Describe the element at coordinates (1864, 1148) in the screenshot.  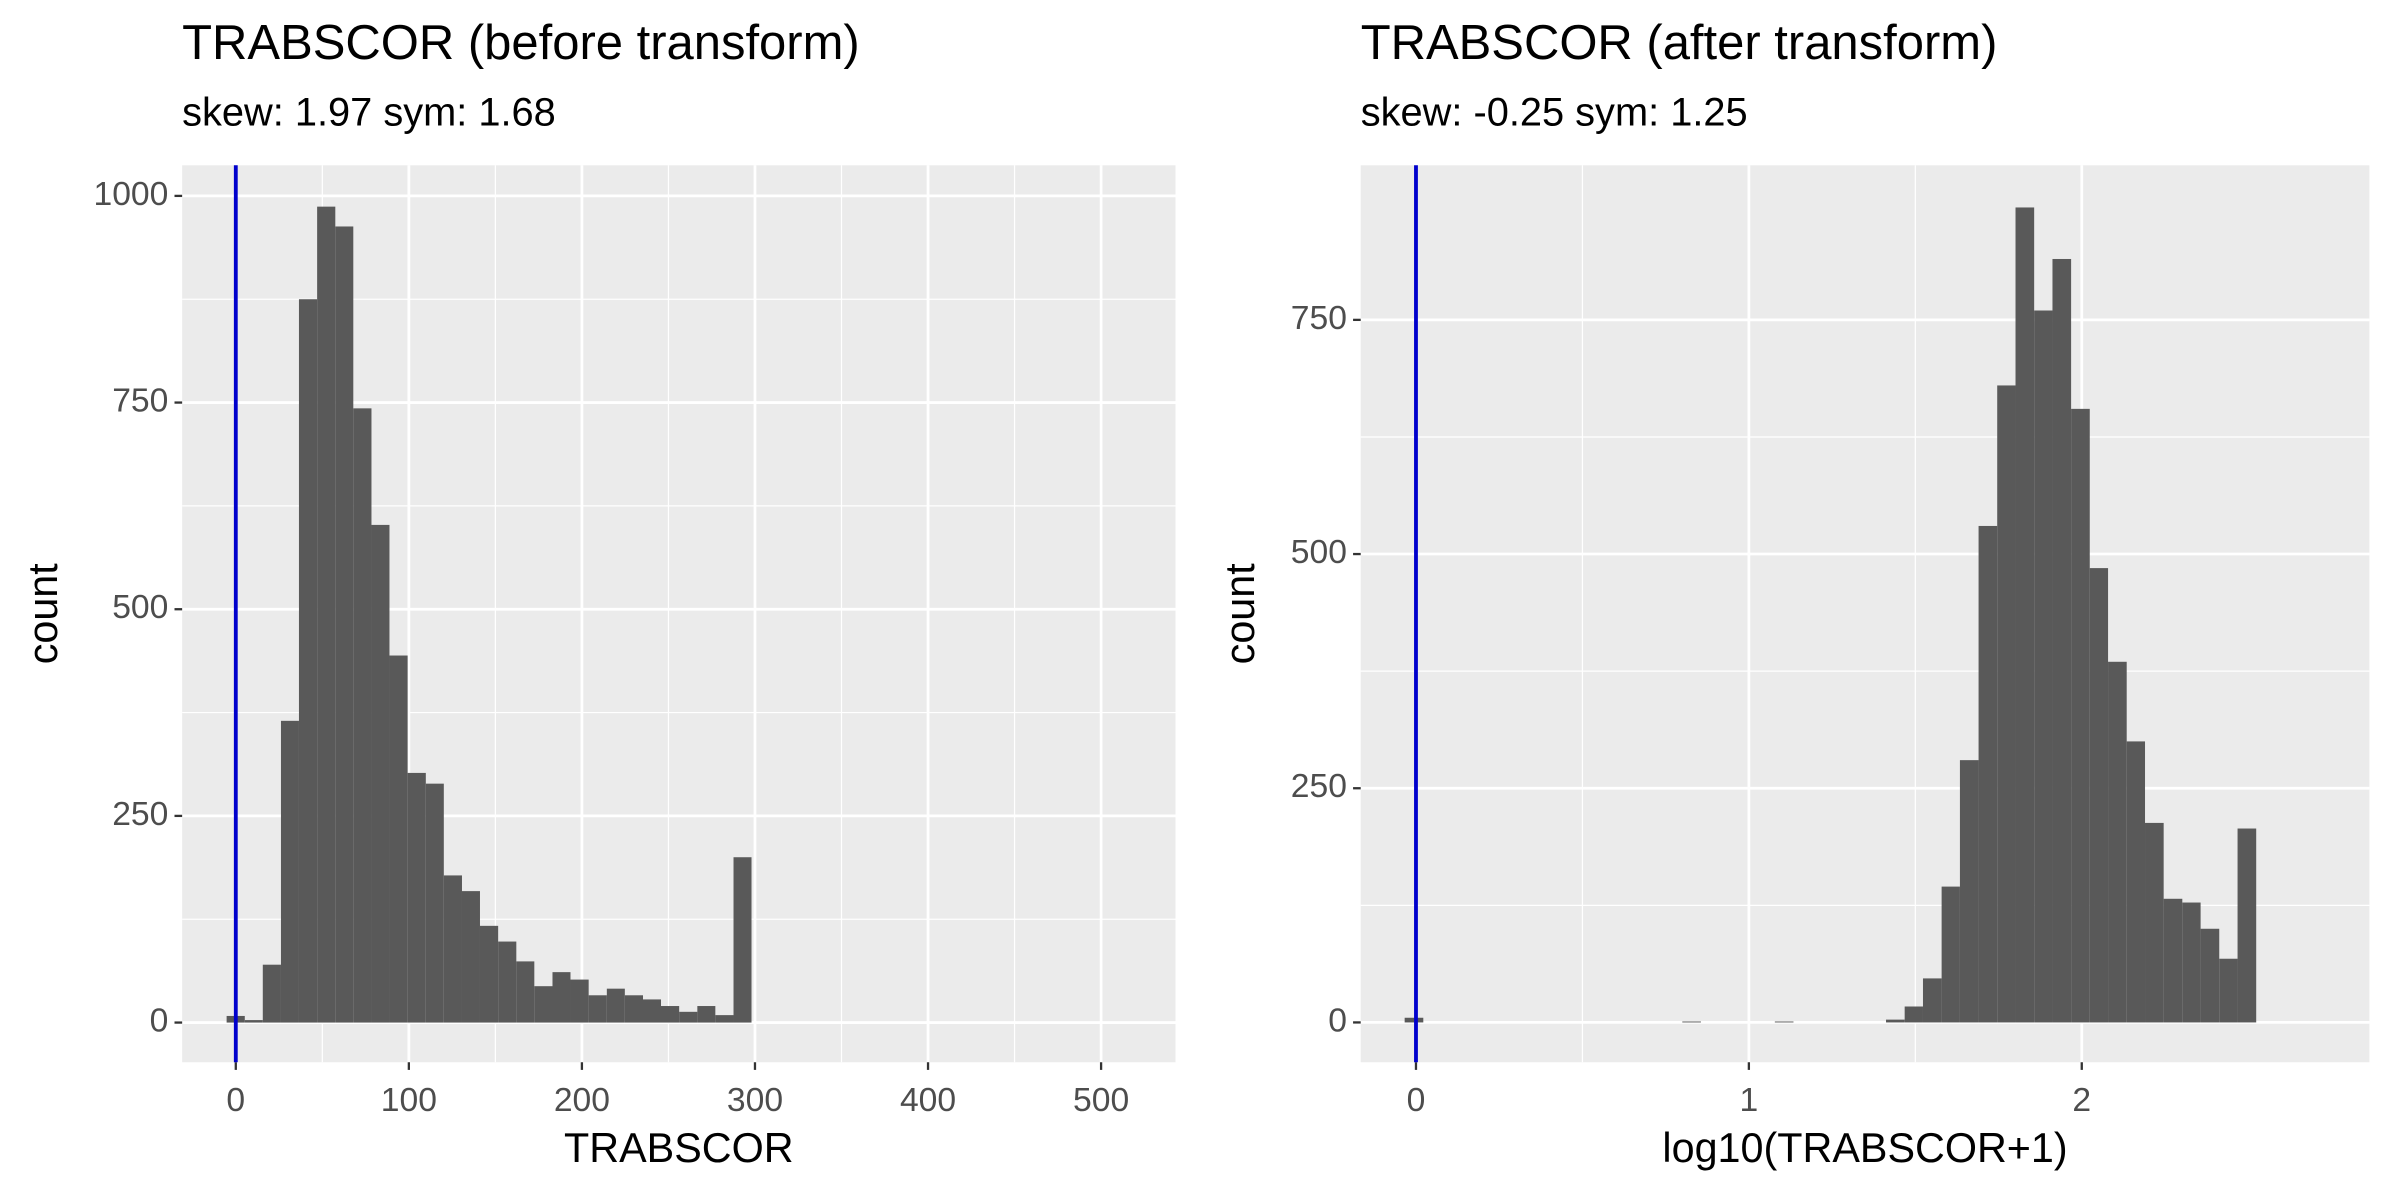
I see `x-axis-title: log10(TRABSCOR+1)` at that location.